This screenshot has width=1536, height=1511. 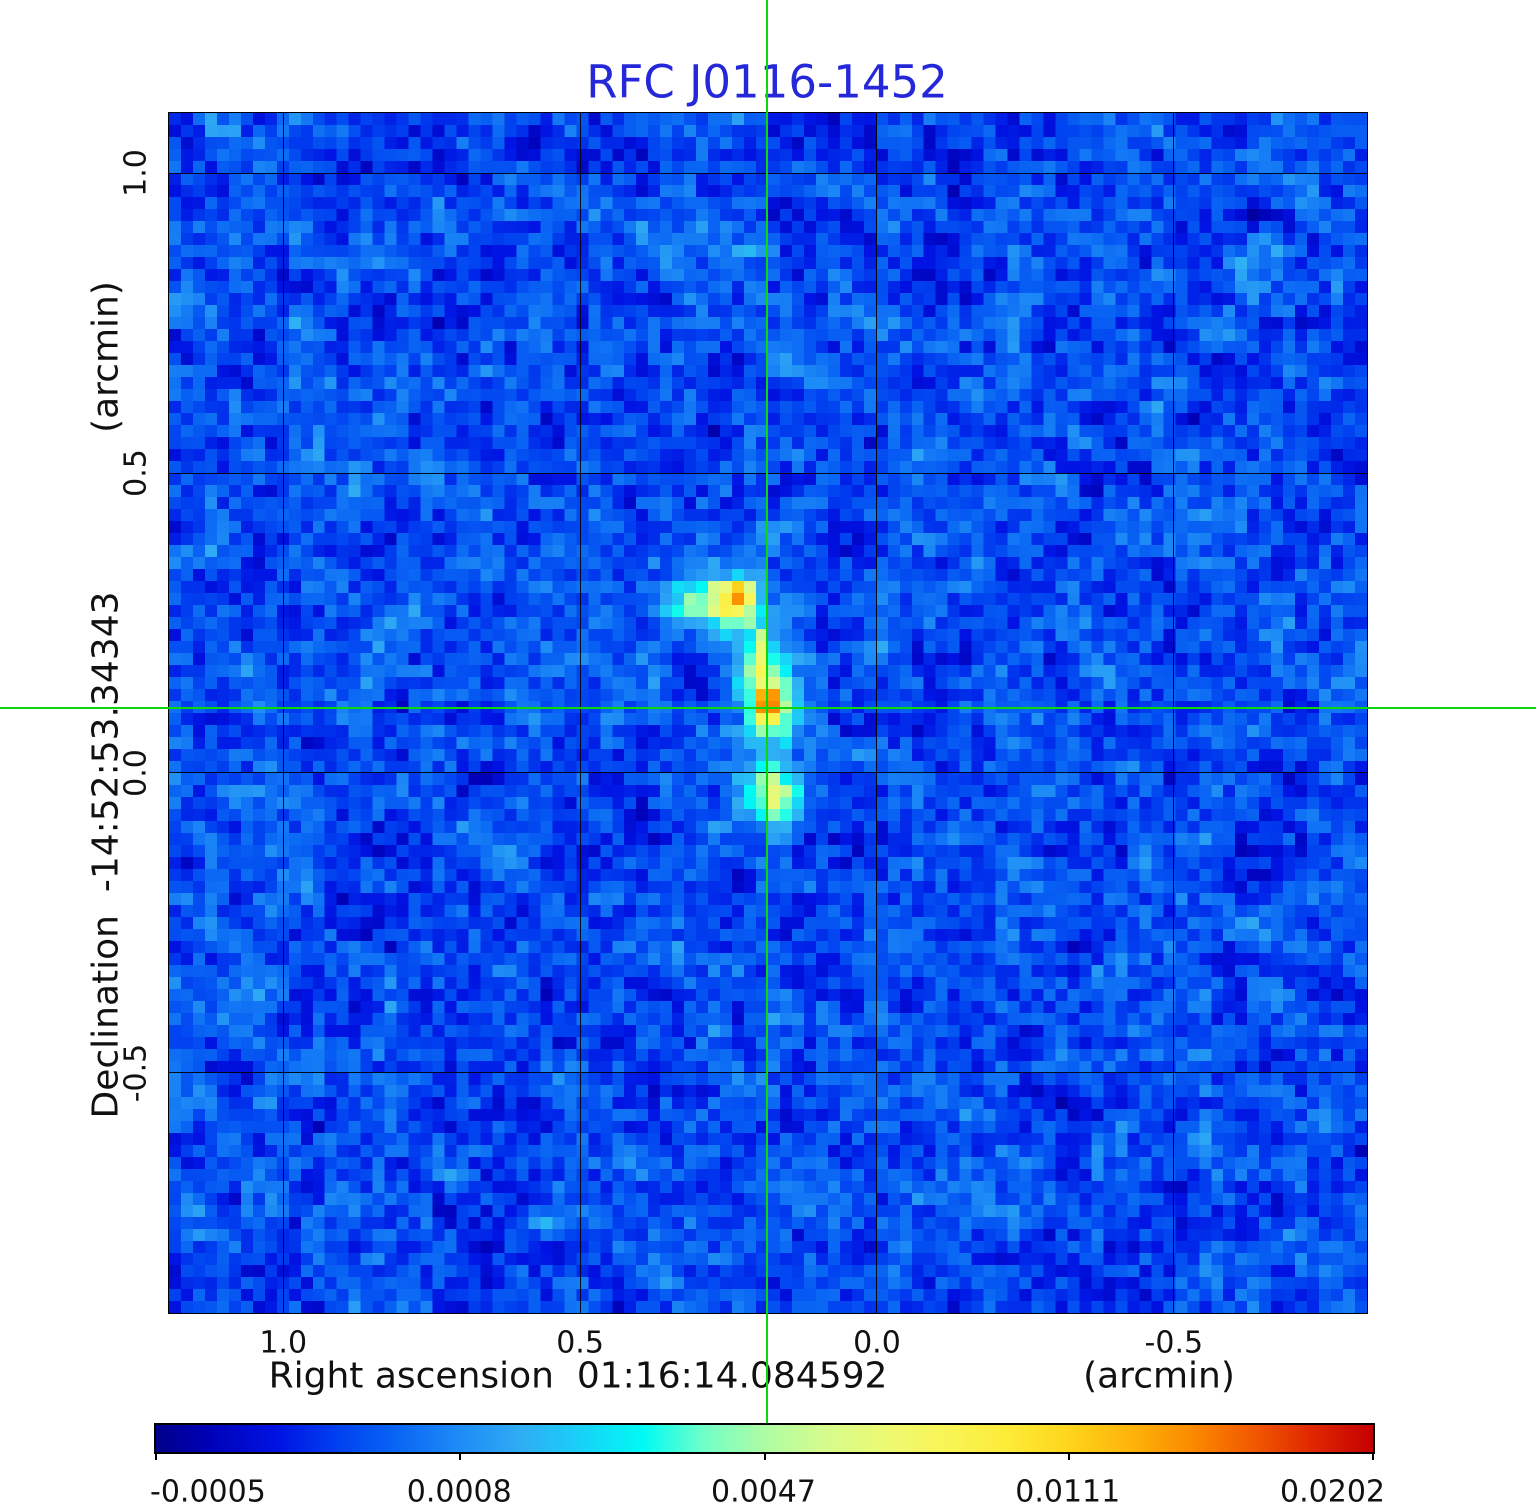 I want to click on x-axis-unit-label: (arcmin), so click(x=1159, y=1376).